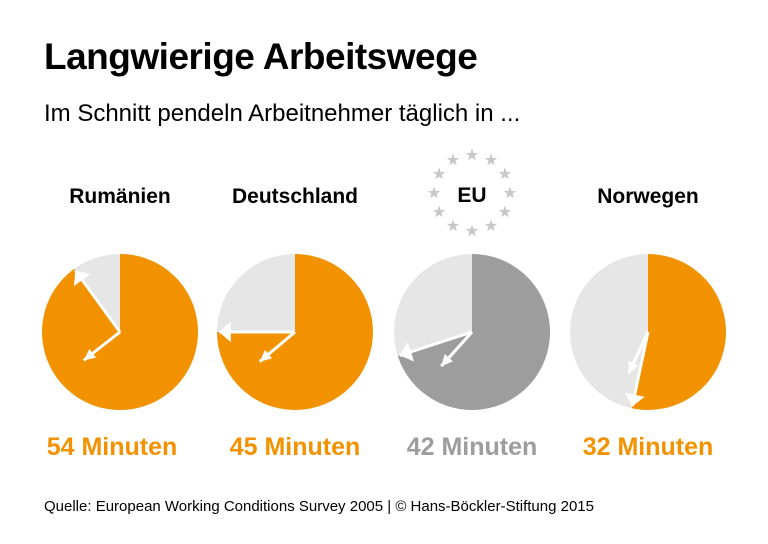 The image size is (768, 544). I want to click on page-title: Langwierige Arbeitswege, so click(261, 56).